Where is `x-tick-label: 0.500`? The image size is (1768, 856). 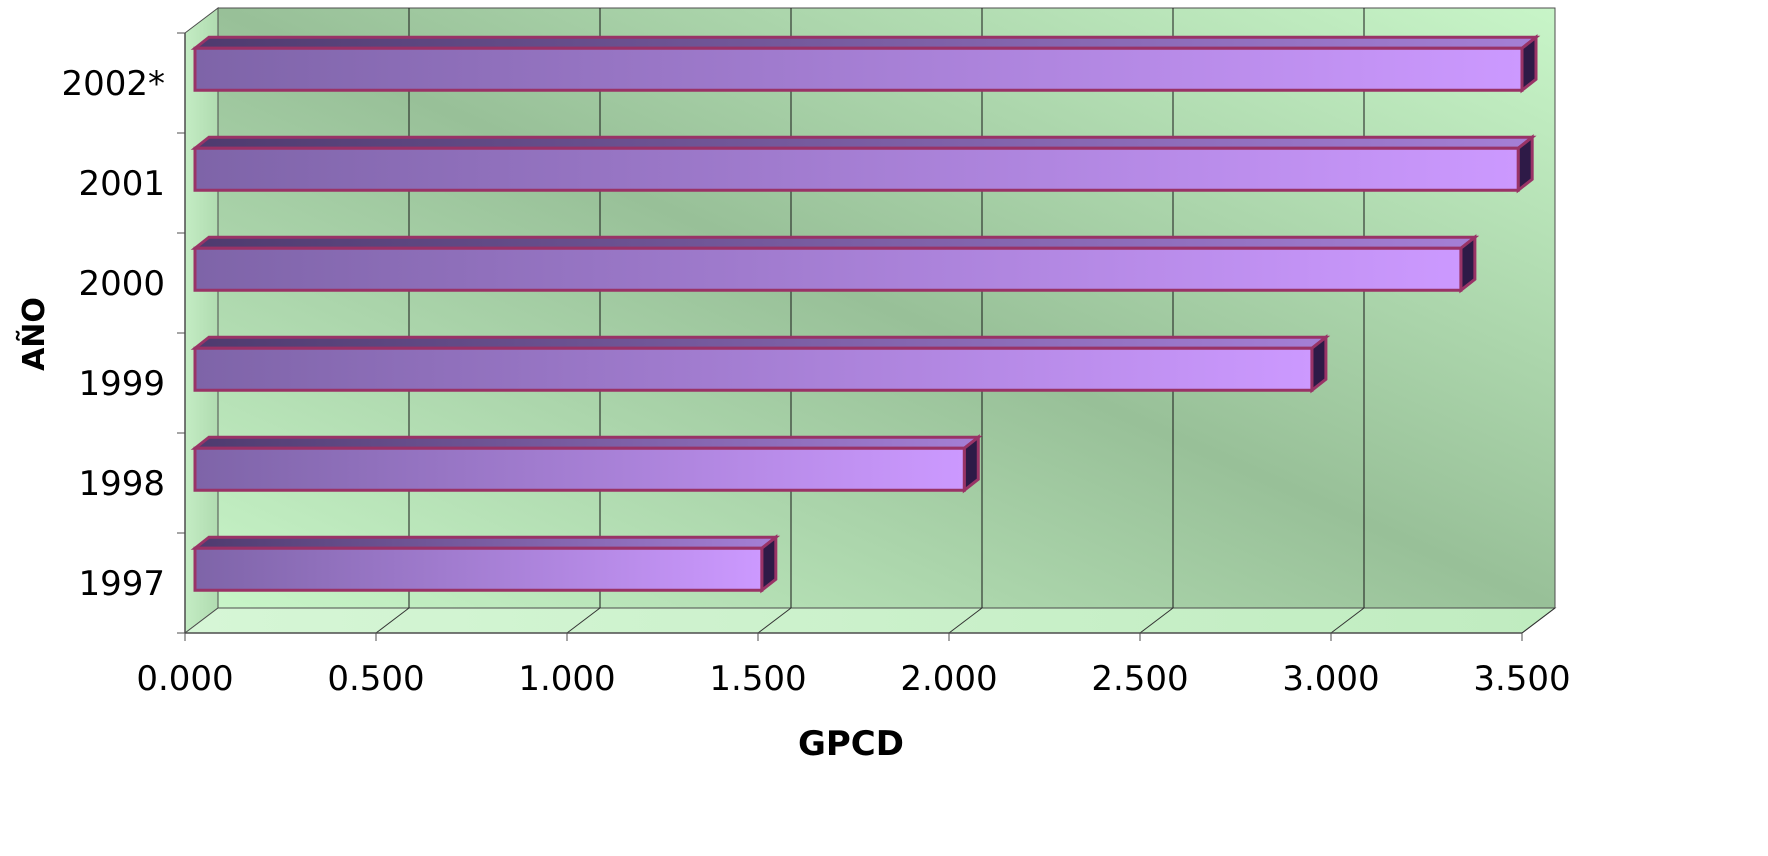 x-tick-label: 0.500 is located at coordinates (375, 679).